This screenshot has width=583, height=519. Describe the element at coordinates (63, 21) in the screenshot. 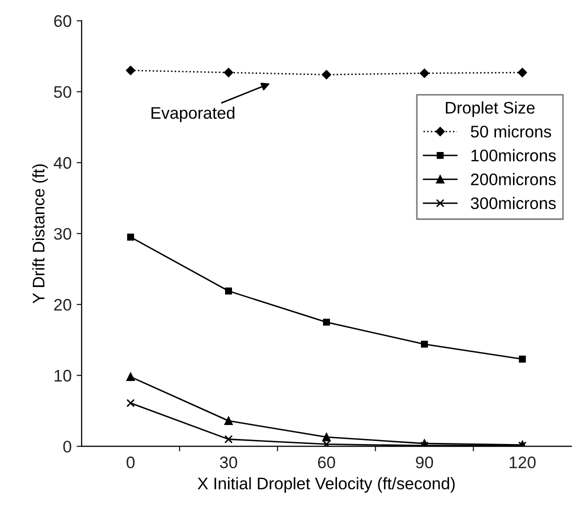

I see `y-tick-label: 60` at that location.